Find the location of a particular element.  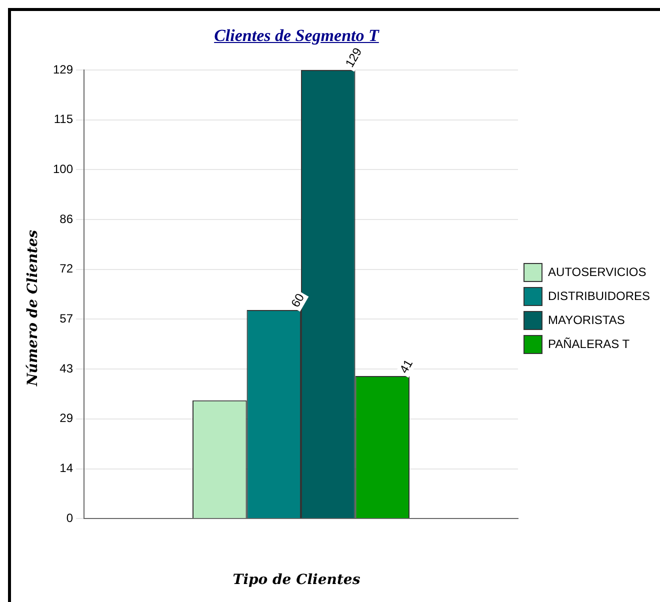

chart-title: Clientes de Segmento T is located at coordinates (296, 36).